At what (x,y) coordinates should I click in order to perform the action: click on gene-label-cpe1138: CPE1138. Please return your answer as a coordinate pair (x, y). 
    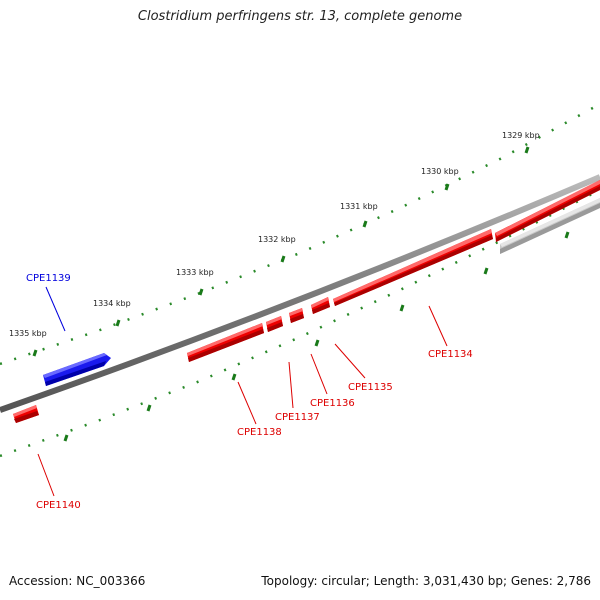
    Looking at the image, I should click on (259, 432).